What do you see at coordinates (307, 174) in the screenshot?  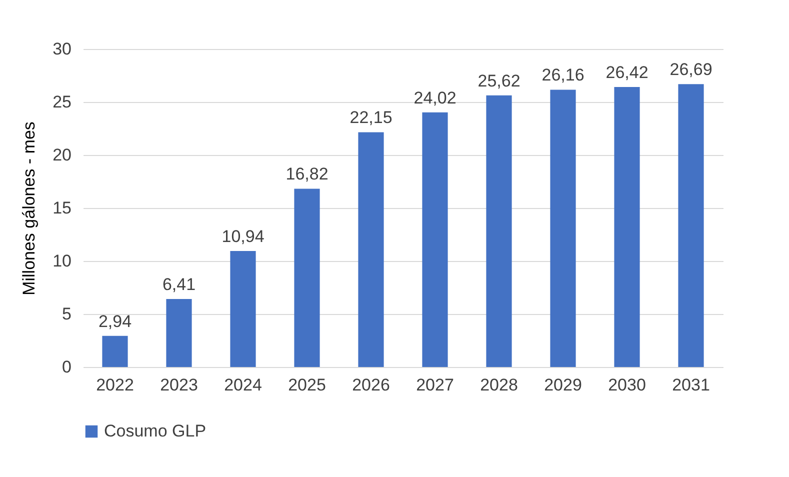 I see `data-label: 16,82` at bounding box center [307, 174].